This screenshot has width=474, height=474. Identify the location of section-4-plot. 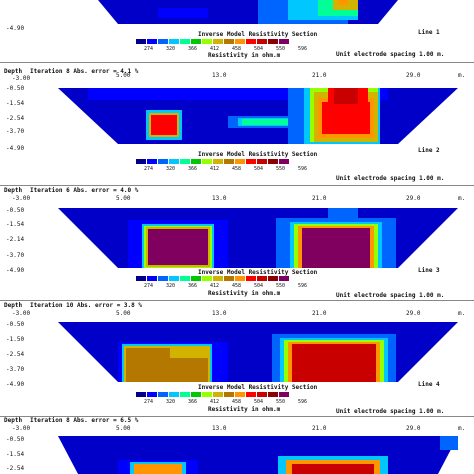
(258, 352).